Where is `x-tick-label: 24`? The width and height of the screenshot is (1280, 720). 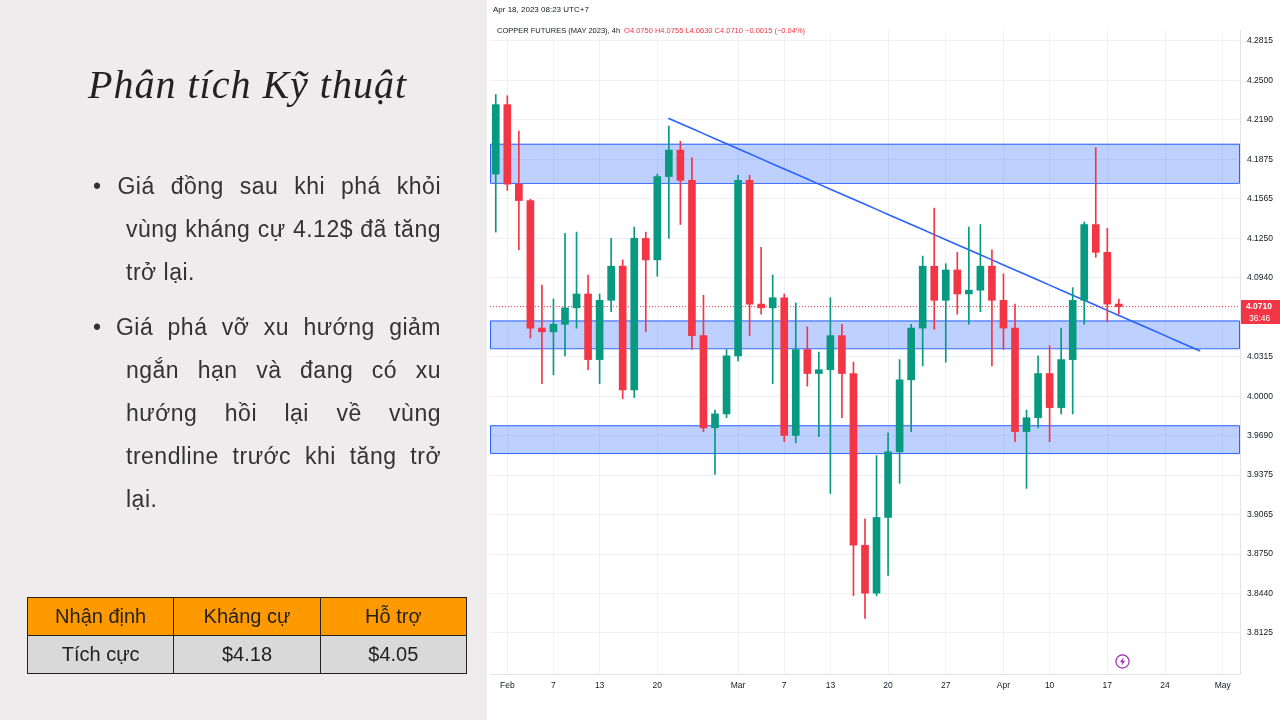
x-tick-label: 24 is located at coordinates (1165, 685).